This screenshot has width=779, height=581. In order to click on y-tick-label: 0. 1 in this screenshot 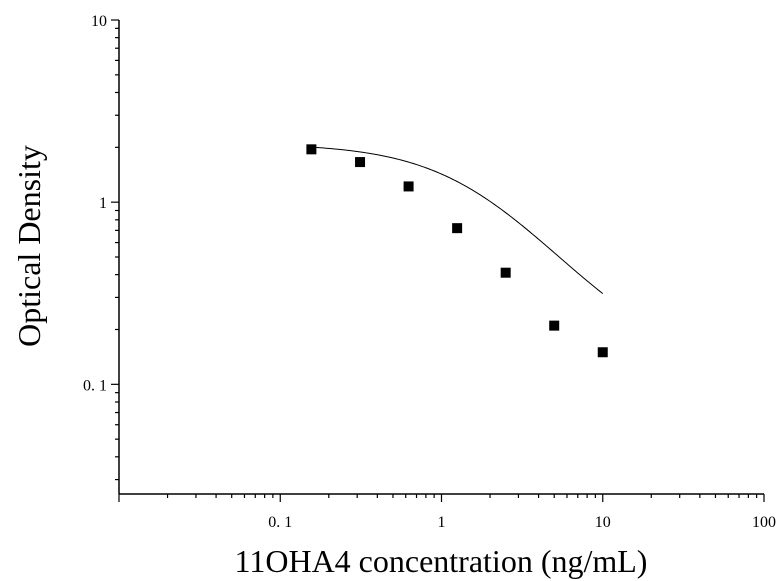, I will do `click(95, 385)`.